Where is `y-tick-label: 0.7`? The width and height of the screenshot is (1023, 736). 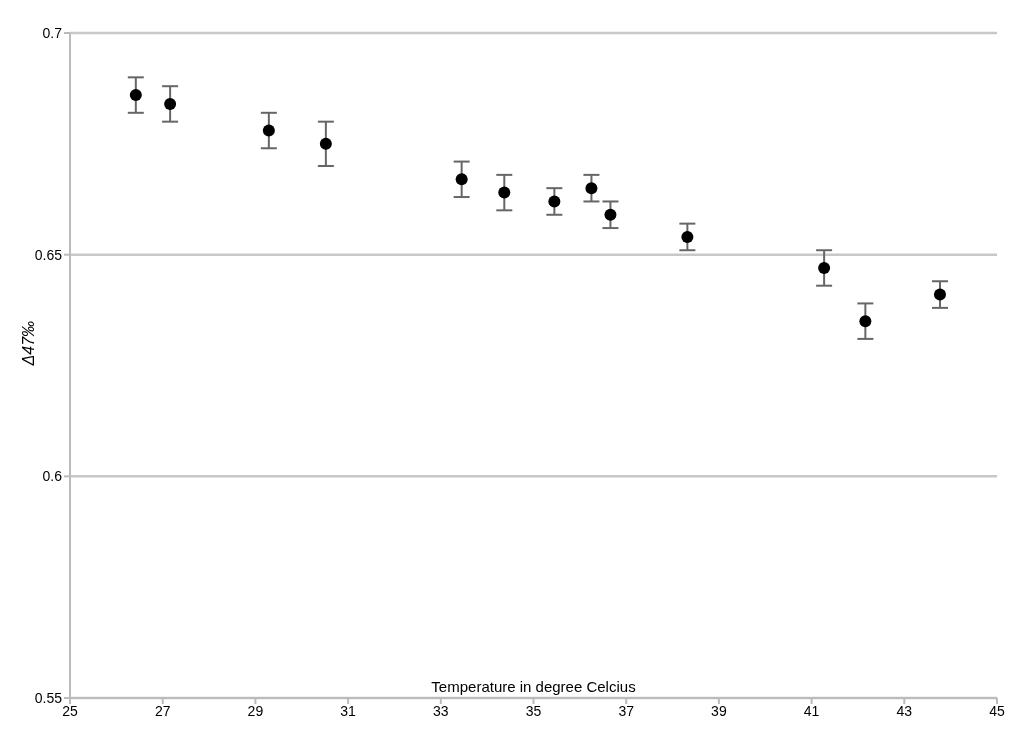
y-tick-label: 0.7 is located at coordinates (52, 32).